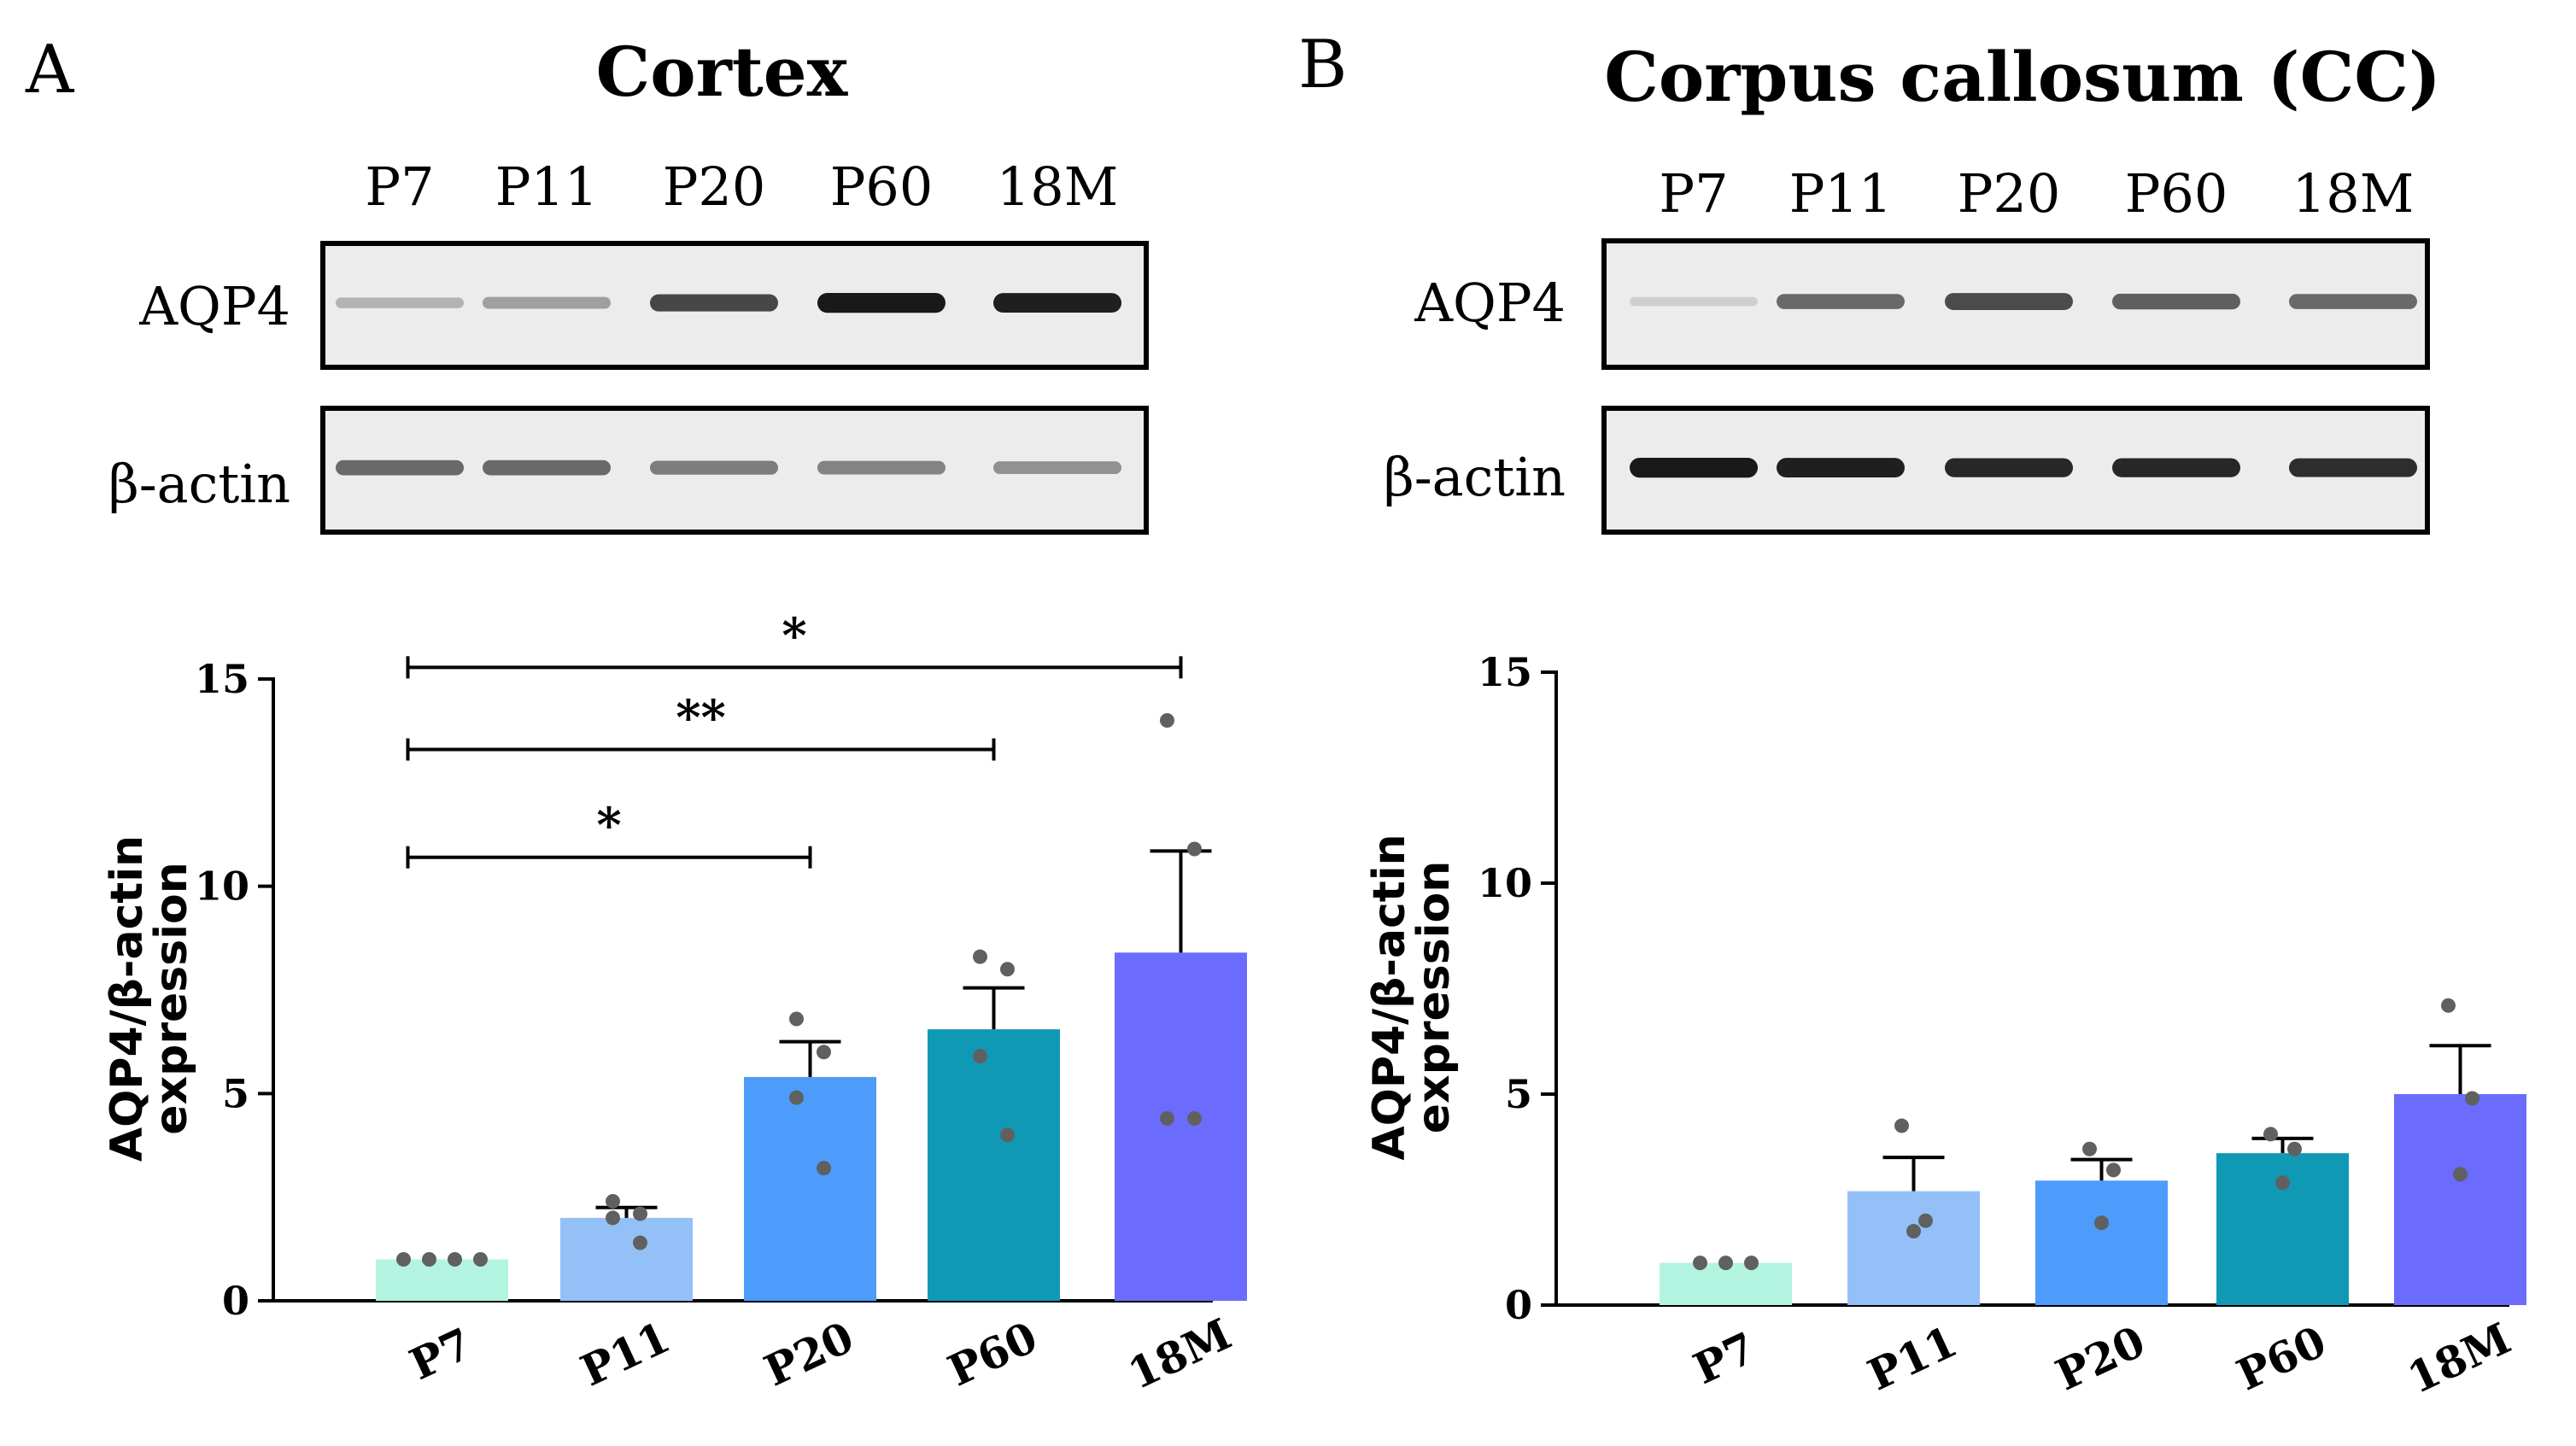  Describe the element at coordinates (1518, 1094) in the screenshot. I see `y-tick-label: 5` at that location.